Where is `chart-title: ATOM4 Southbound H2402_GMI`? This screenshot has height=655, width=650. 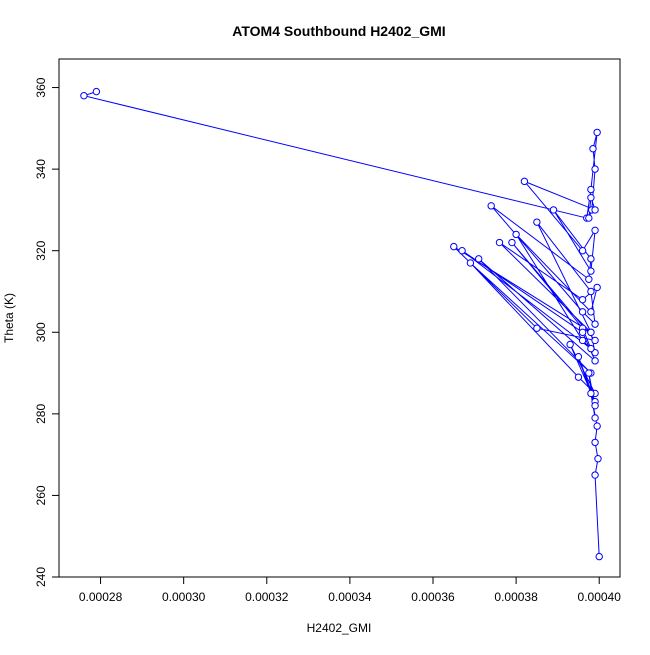
chart-title: ATOM4 Southbound H2402_GMI is located at coordinates (338, 31).